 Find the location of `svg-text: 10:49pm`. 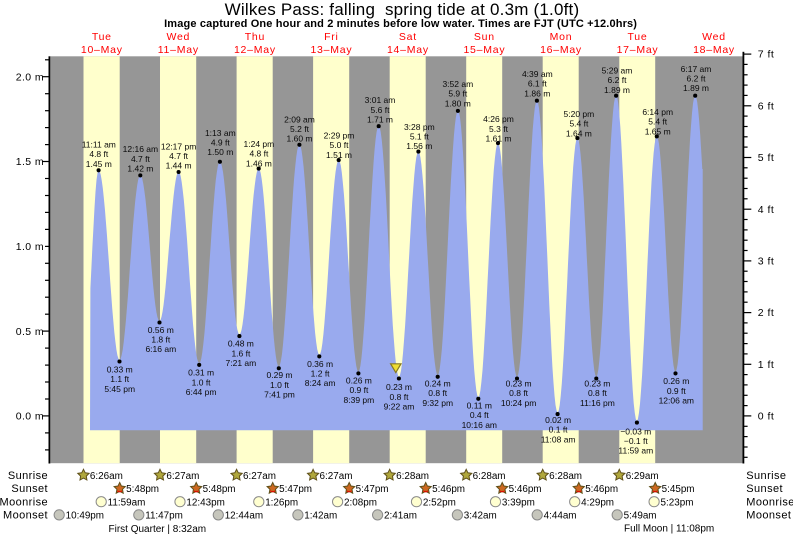

svg-text: 10:49pm is located at coordinates (85, 516).